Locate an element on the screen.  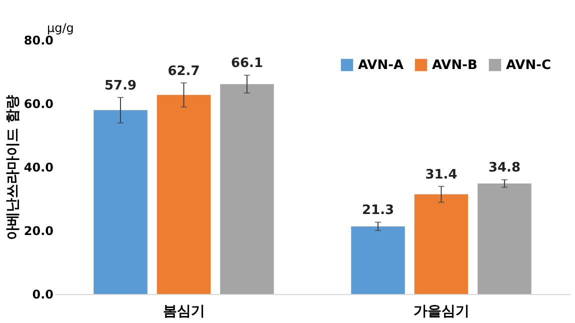
y-tick-label: 40.0 is located at coordinates (39, 167).